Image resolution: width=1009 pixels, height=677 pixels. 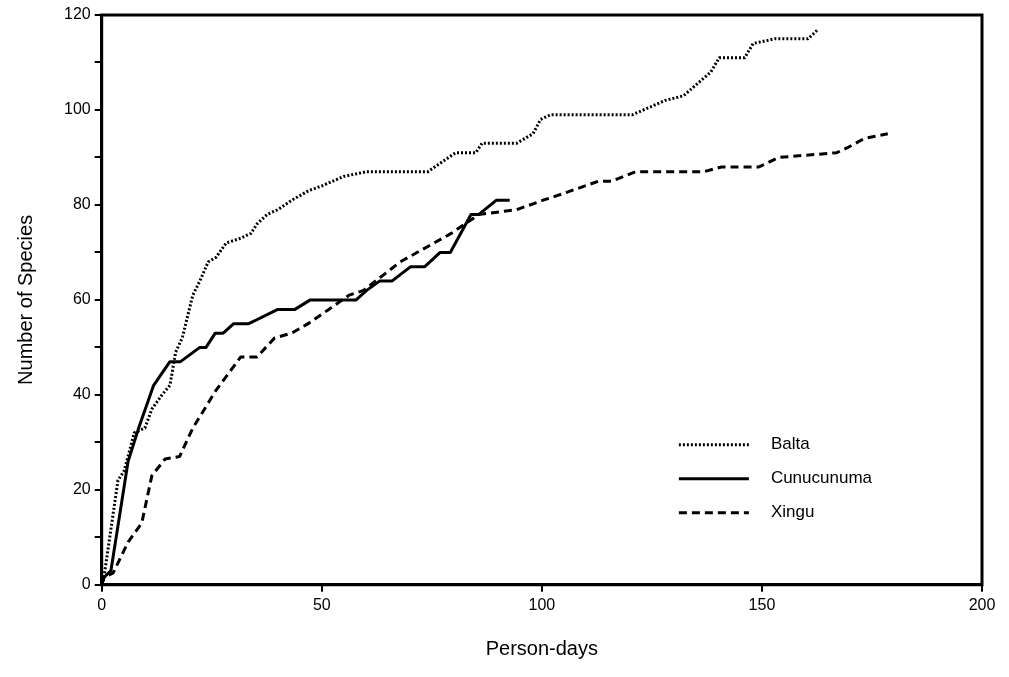 I want to click on x-tick-label: 0, so click(x=102, y=604).